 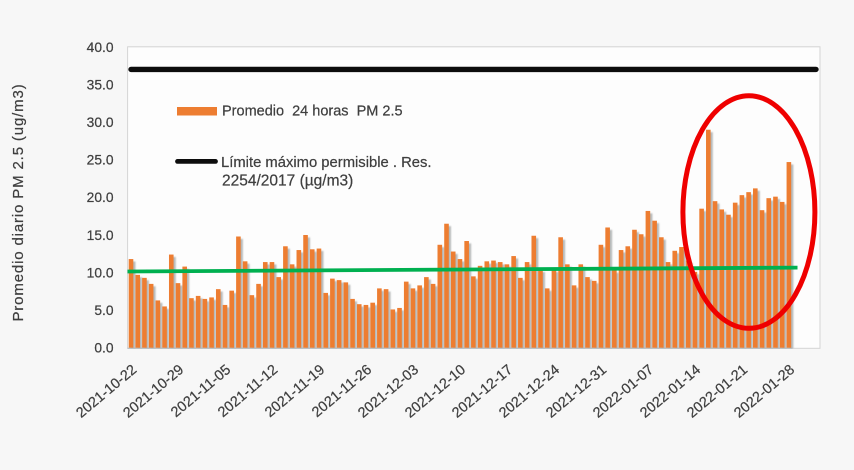 What do you see at coordinates (100, 122) in the screenshot?
I see `svg-text: 30.0` at bounding box center [100, 122].